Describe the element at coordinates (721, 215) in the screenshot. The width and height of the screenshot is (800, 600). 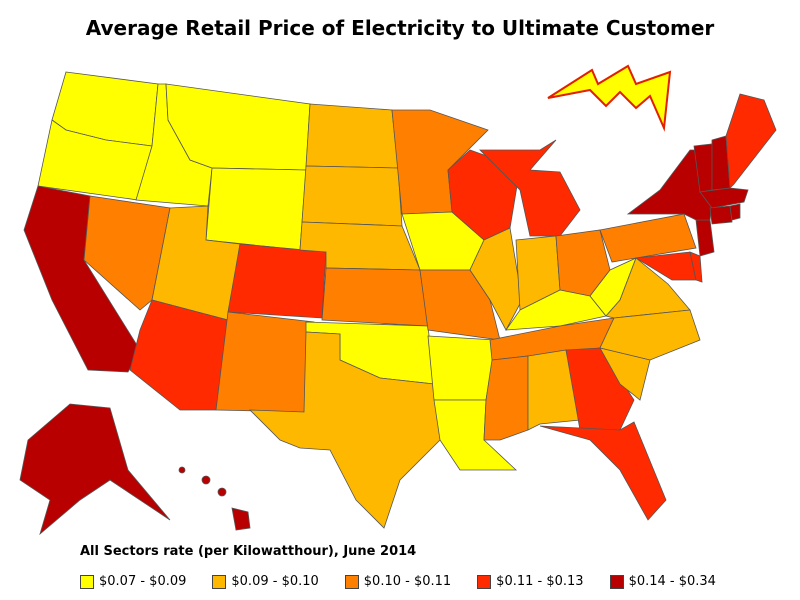
I see `state-CT` at that location.